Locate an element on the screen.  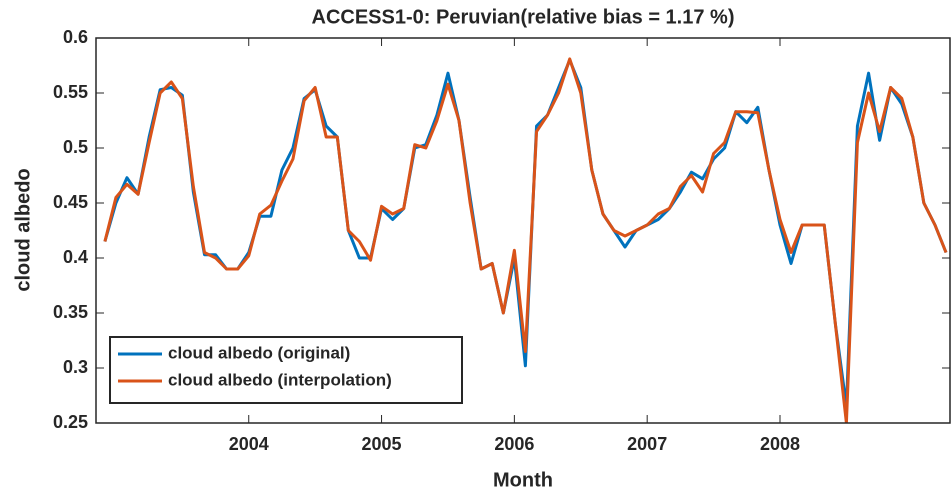
x-tick-label: 2006 is located at coordinates (514, 444).